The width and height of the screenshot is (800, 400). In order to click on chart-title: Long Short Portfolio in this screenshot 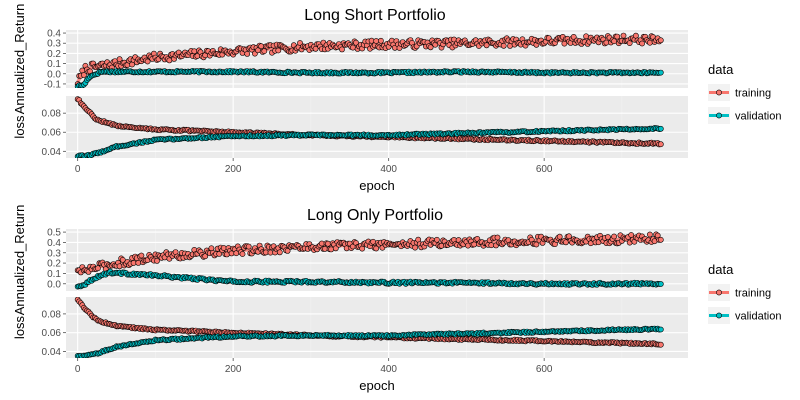, I will do `click(375, 15)`.